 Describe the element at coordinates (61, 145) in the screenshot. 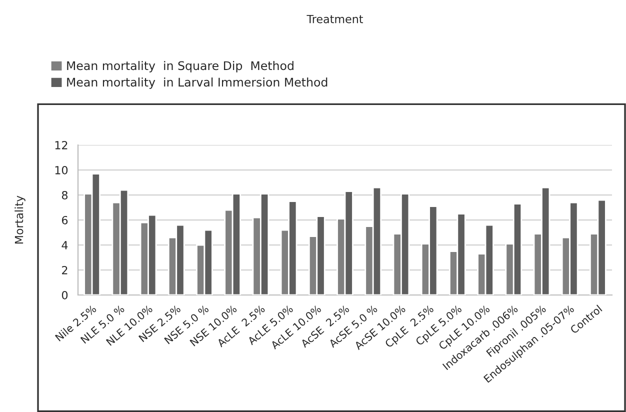

I see `y-tick-label: 12` at that location.